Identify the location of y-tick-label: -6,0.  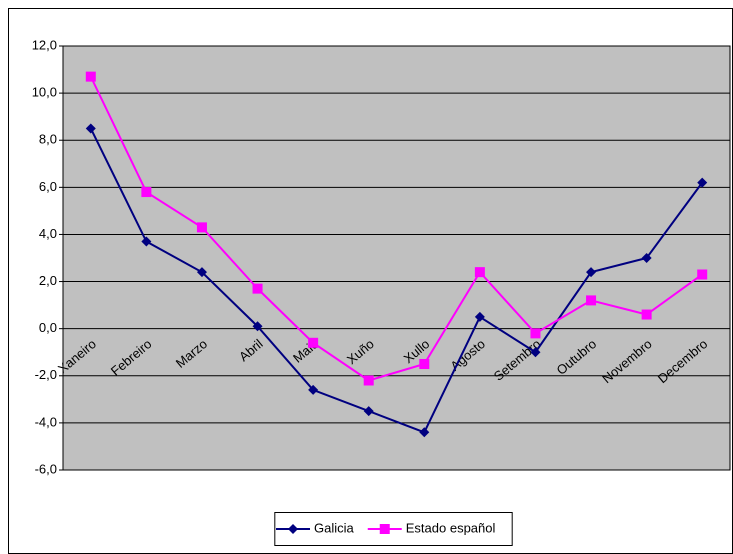
(46, 468).